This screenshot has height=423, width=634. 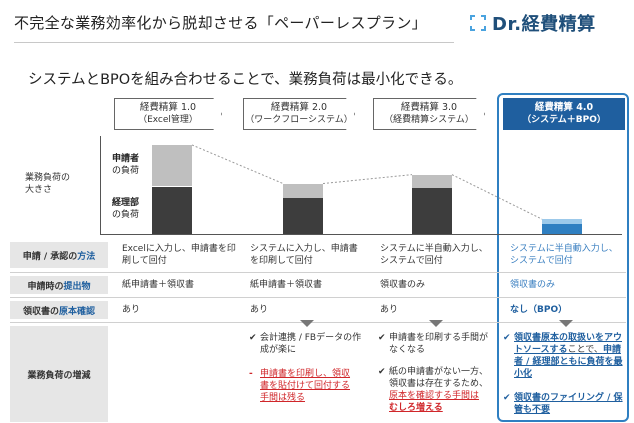 What do you see at coordinates (389, 310) in the screenshot?
I see `cell-original-check-v3: あり` at bounding box center [389, 310].